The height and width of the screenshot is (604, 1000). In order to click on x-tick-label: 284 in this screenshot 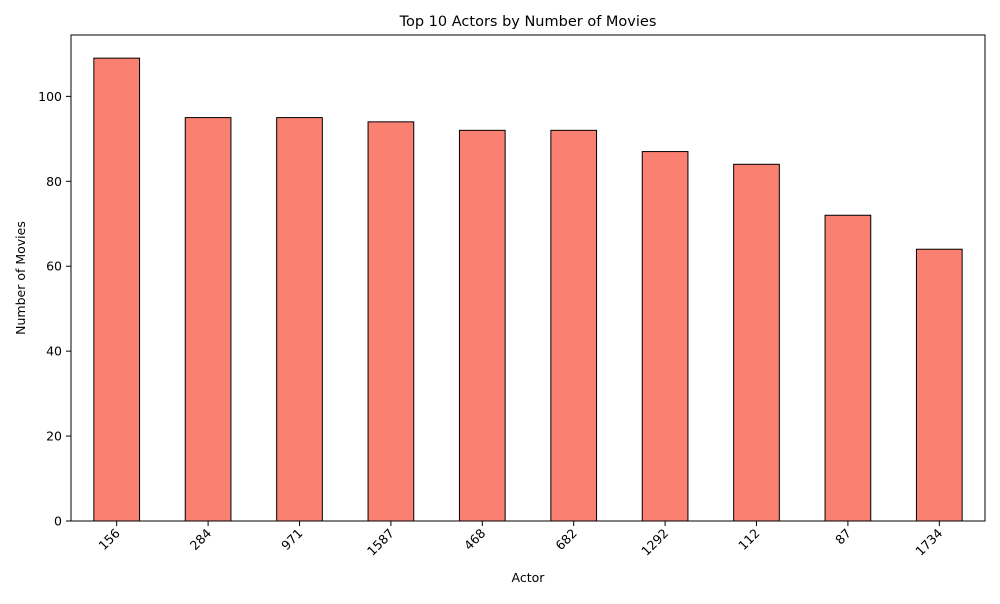, I will do `click(201, 539)`.